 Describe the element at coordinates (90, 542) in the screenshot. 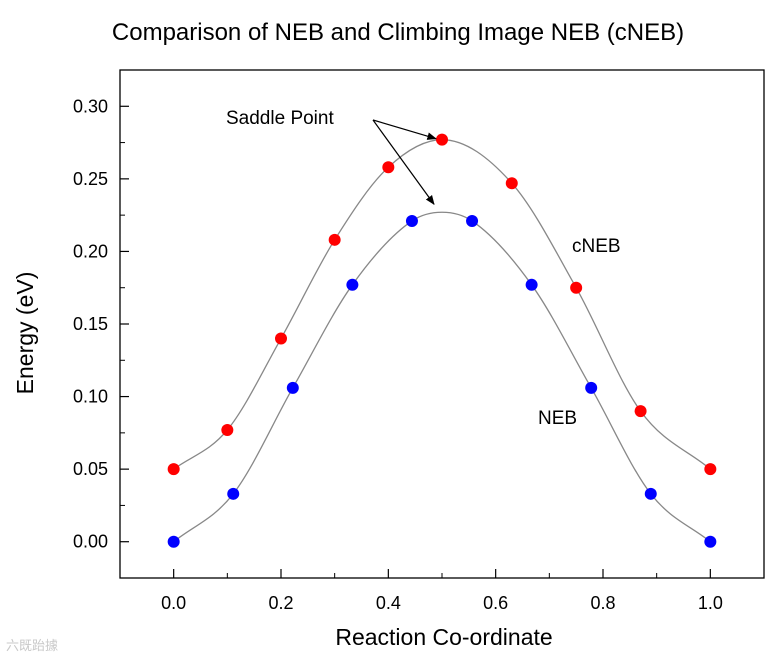

I see `y-tick-label: 0.00` at that location.